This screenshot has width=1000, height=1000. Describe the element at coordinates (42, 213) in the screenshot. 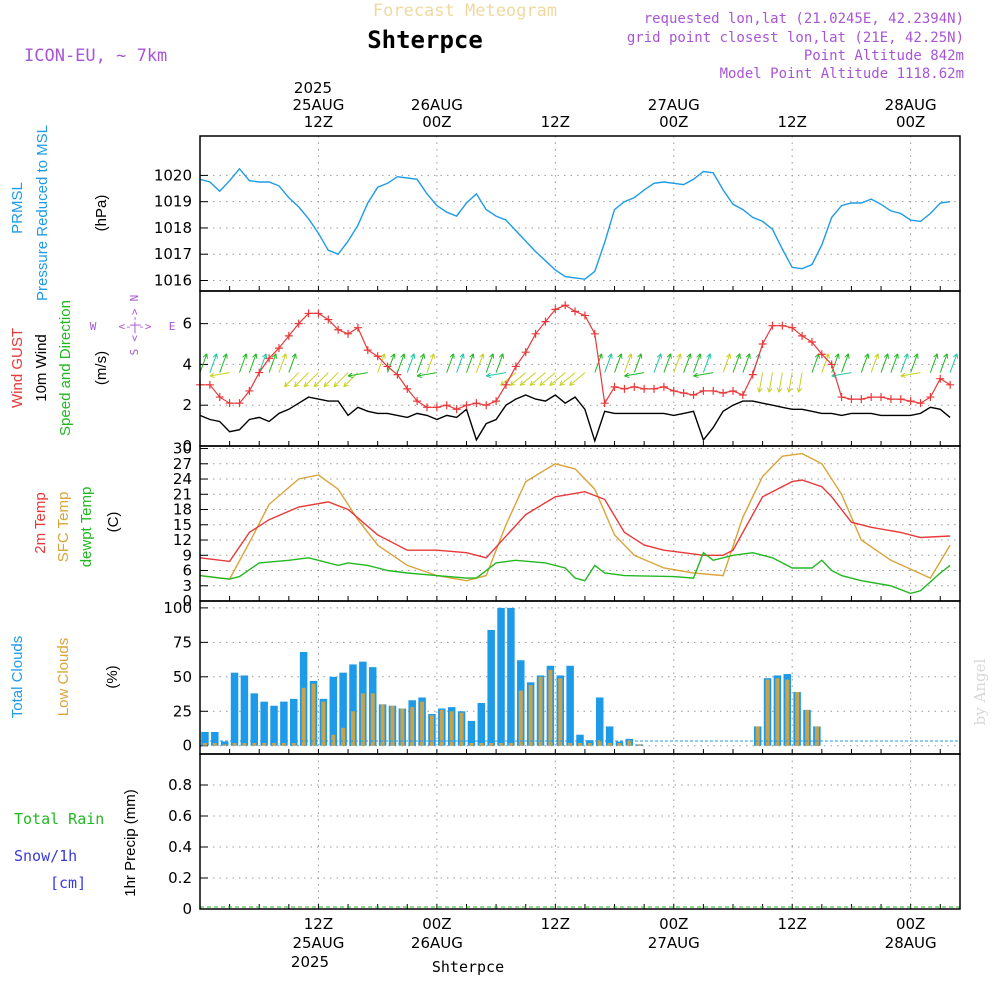

I see `pressure-label: Pressure Reduced to MSL` at that location.